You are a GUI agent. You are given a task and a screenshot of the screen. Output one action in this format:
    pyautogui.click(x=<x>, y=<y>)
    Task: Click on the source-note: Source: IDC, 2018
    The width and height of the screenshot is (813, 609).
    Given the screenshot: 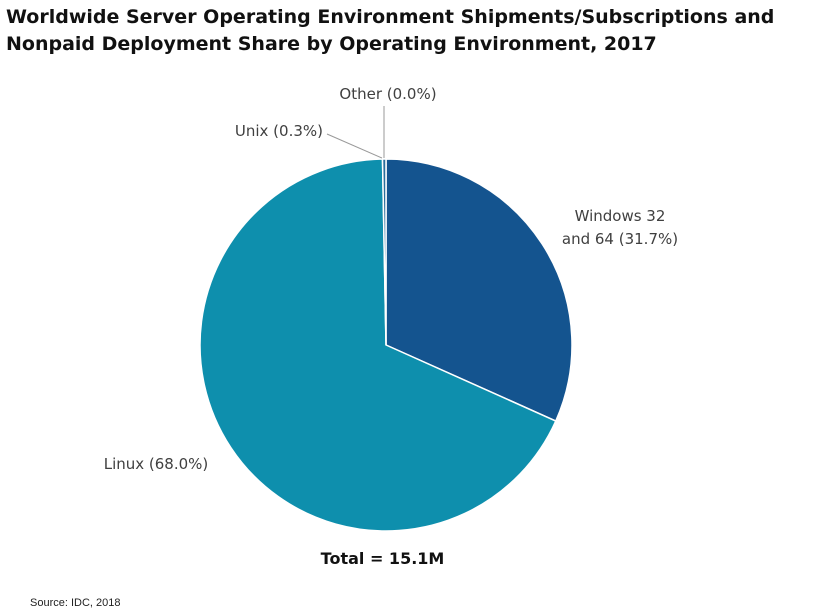 What is the action you would take?
    pyautogui.click(x=75, y=603)
    